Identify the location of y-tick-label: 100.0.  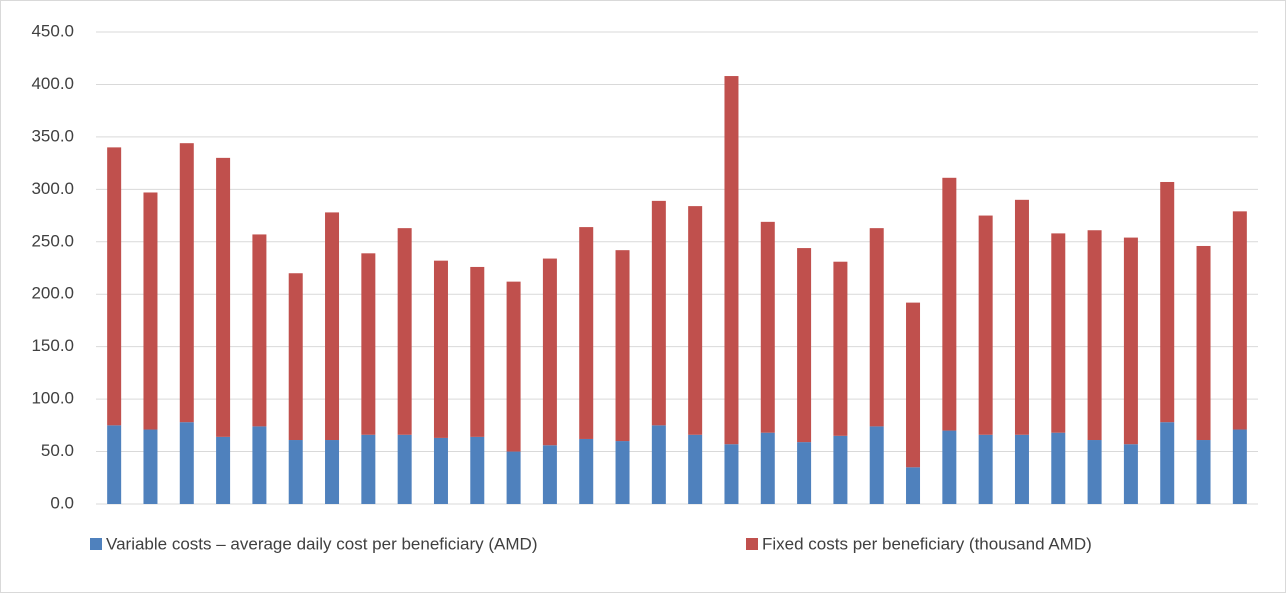
(52, 398).